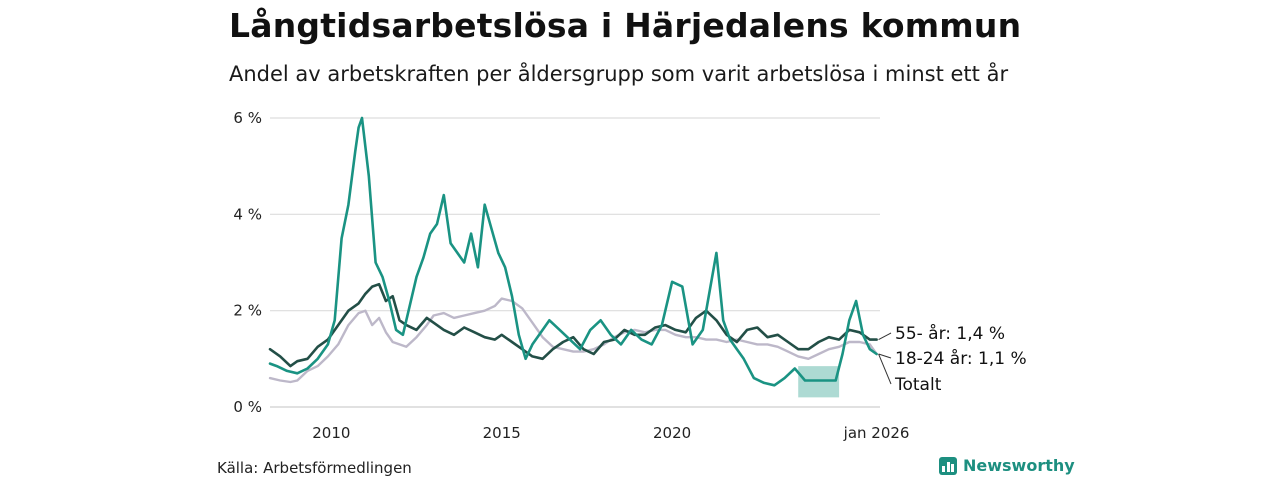 The image size is (1280, 480). I want to click on brand-logo: Newsworthy, so click(1007, 465).